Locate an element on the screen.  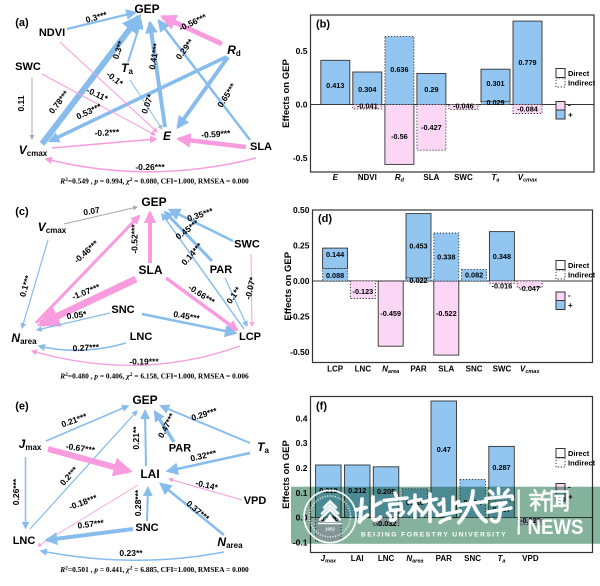
svg-text: -0.016 is located at coordinates (502, 286).